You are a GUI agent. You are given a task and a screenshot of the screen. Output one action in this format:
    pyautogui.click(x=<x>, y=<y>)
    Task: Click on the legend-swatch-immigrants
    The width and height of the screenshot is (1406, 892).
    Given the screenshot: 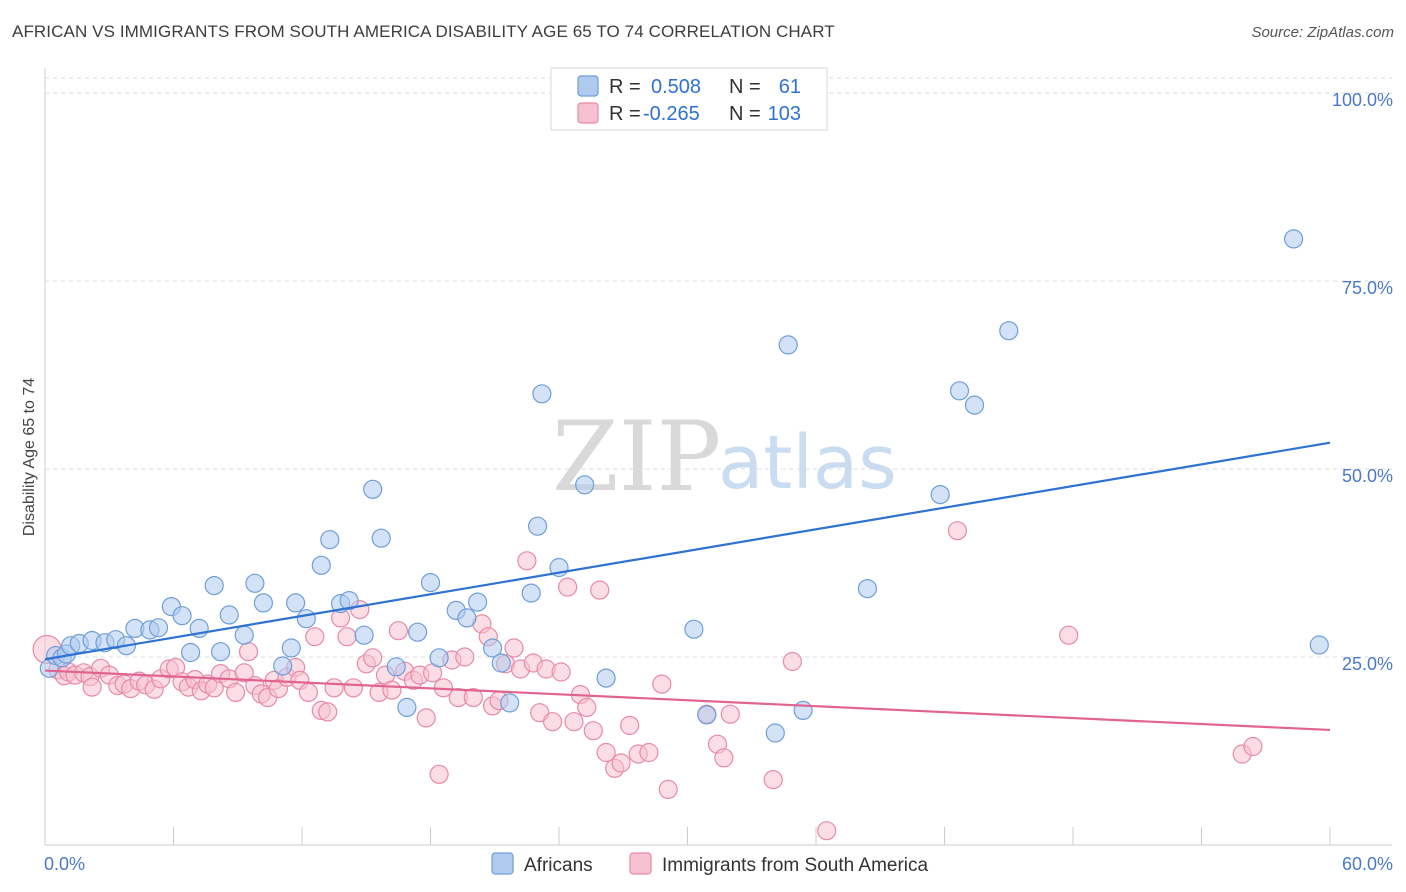 What is the action you would take?
    pyautogui.click(x=588, y=113)
    